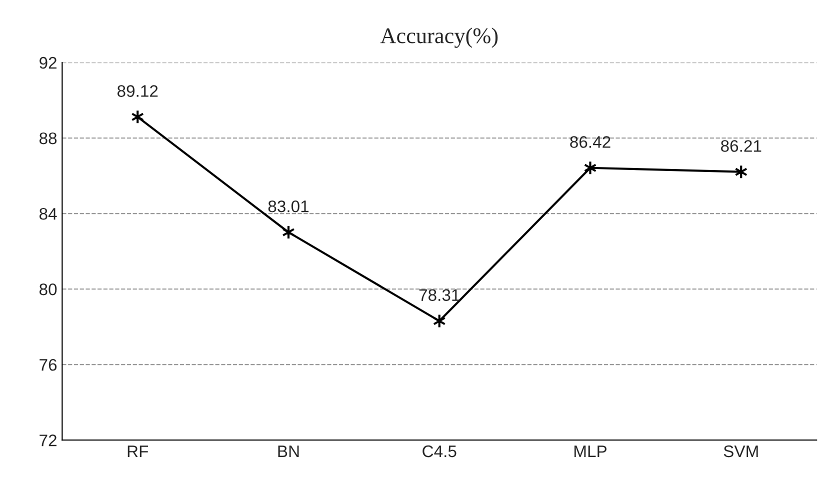 The height and width of the screenshot is (481, 829). What do you see at coordinates (137, 91) in the screenshot?
I see `data-label: 89.12` at bounding box center [137, 91].